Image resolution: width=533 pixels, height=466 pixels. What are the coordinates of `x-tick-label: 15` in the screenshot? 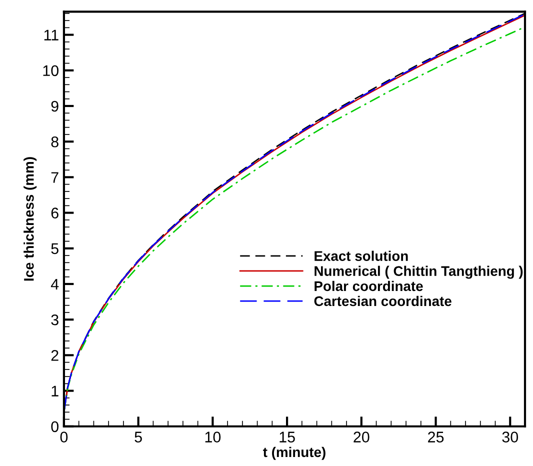 It's located at (287, 437).